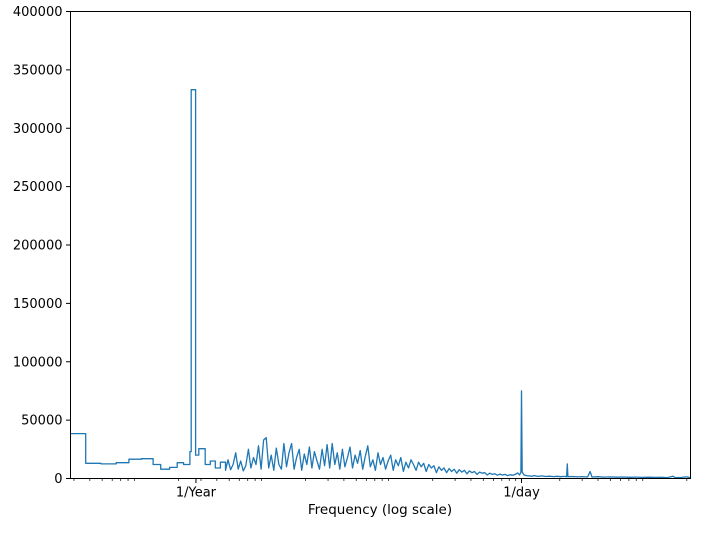 This screenshot has width=702, height=534. I want to click on y-tick-label: 400000, so click(38, 12).